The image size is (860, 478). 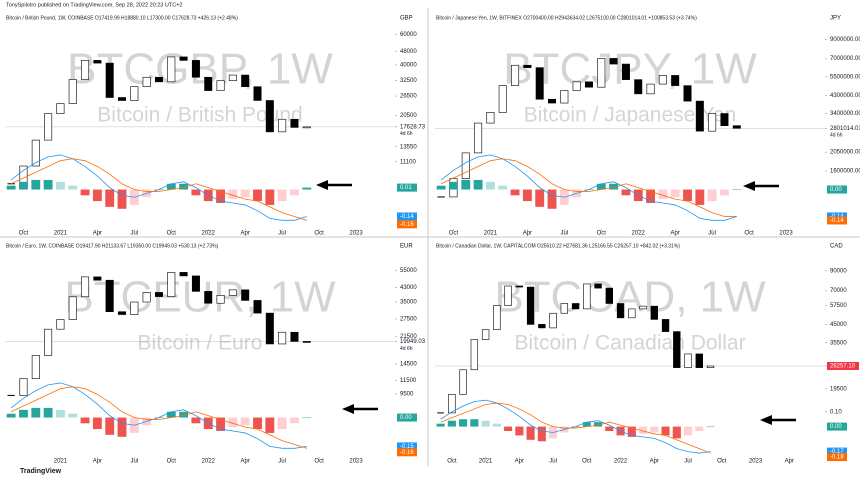 What do you see at coordinates (408, 303) in the screenshot?
I see `y-tick-label: 35000` at bounding box center [408, 303].